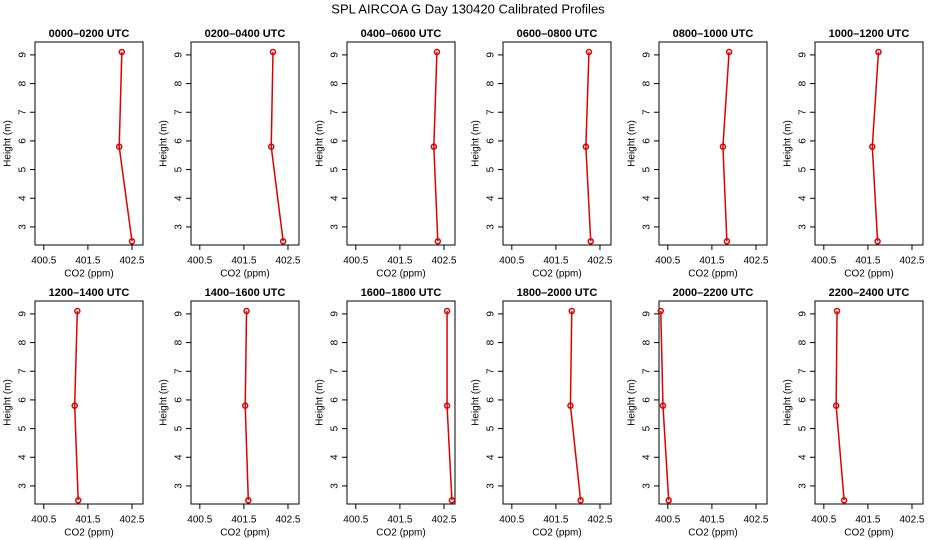  I want to click on panel-title: 0200–0400 UTC, so click(245, 34).